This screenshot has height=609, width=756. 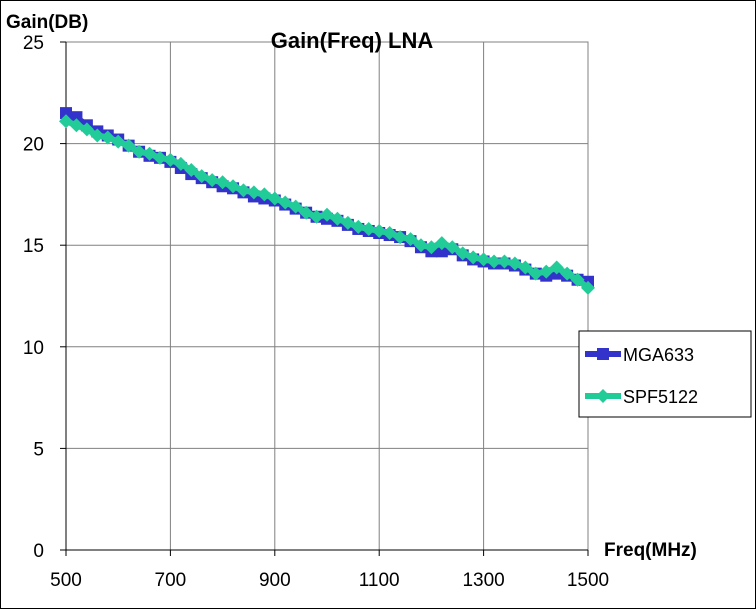 I want to click on y-tick-label: 25, so click(x=33, y=43).